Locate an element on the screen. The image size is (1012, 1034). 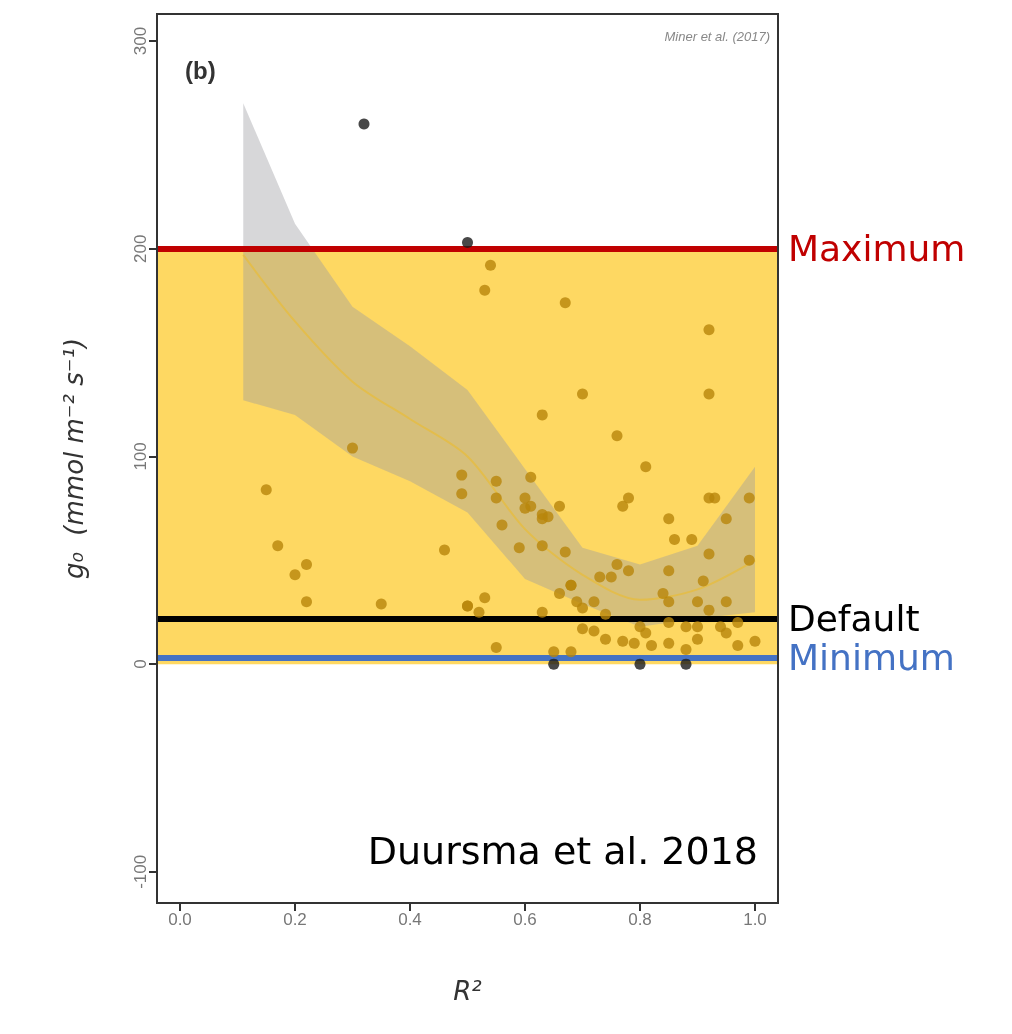
ref-line-label: Maximum is located at coordinates (877, 249).